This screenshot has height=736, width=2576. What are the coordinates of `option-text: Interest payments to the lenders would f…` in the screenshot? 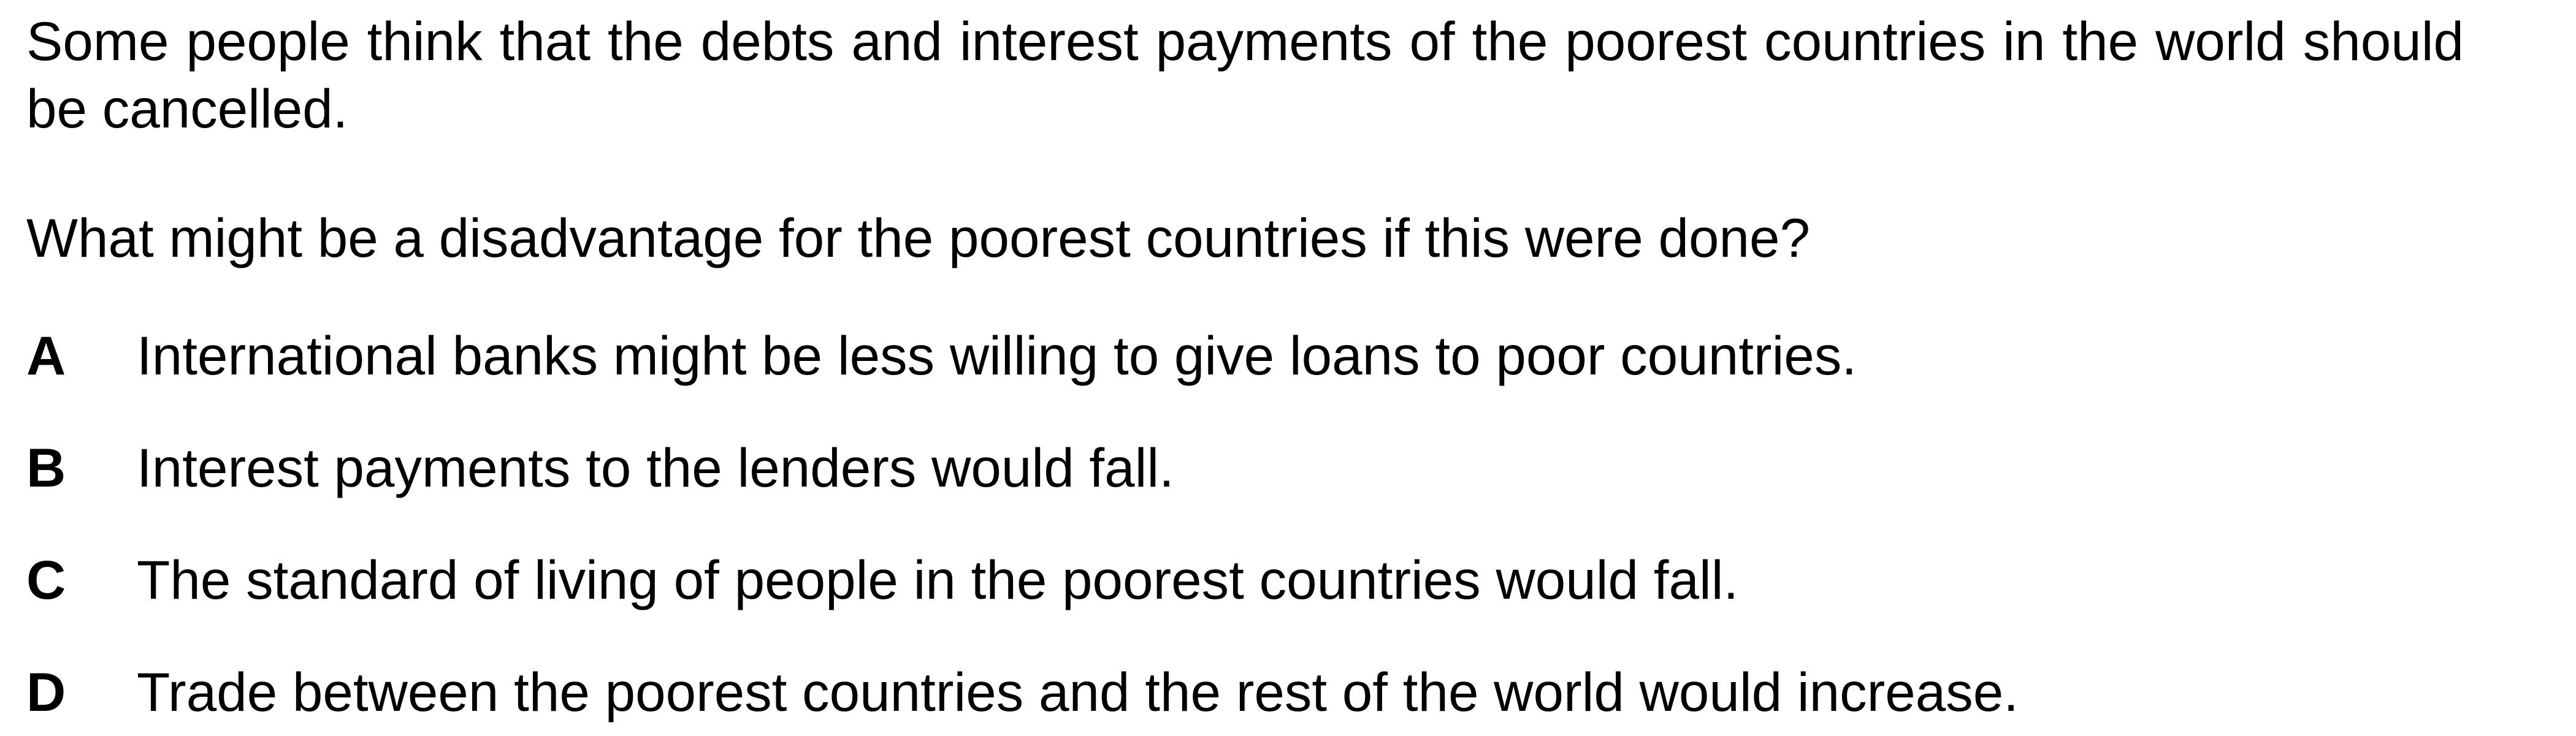 It's located at (655, 467).